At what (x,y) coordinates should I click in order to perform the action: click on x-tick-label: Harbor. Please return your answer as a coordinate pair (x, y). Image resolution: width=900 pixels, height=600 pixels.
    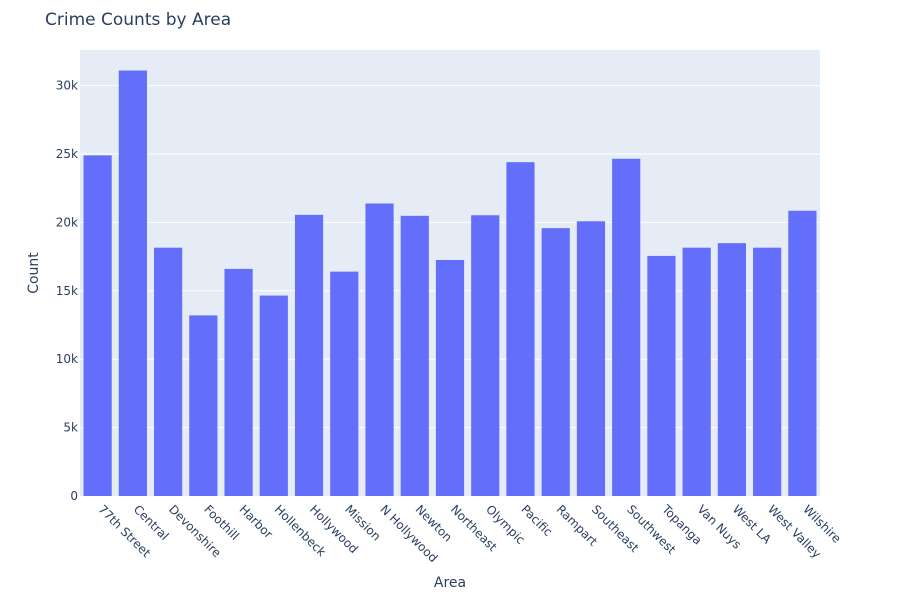
    Looking at the image, I should click on (255, 521).